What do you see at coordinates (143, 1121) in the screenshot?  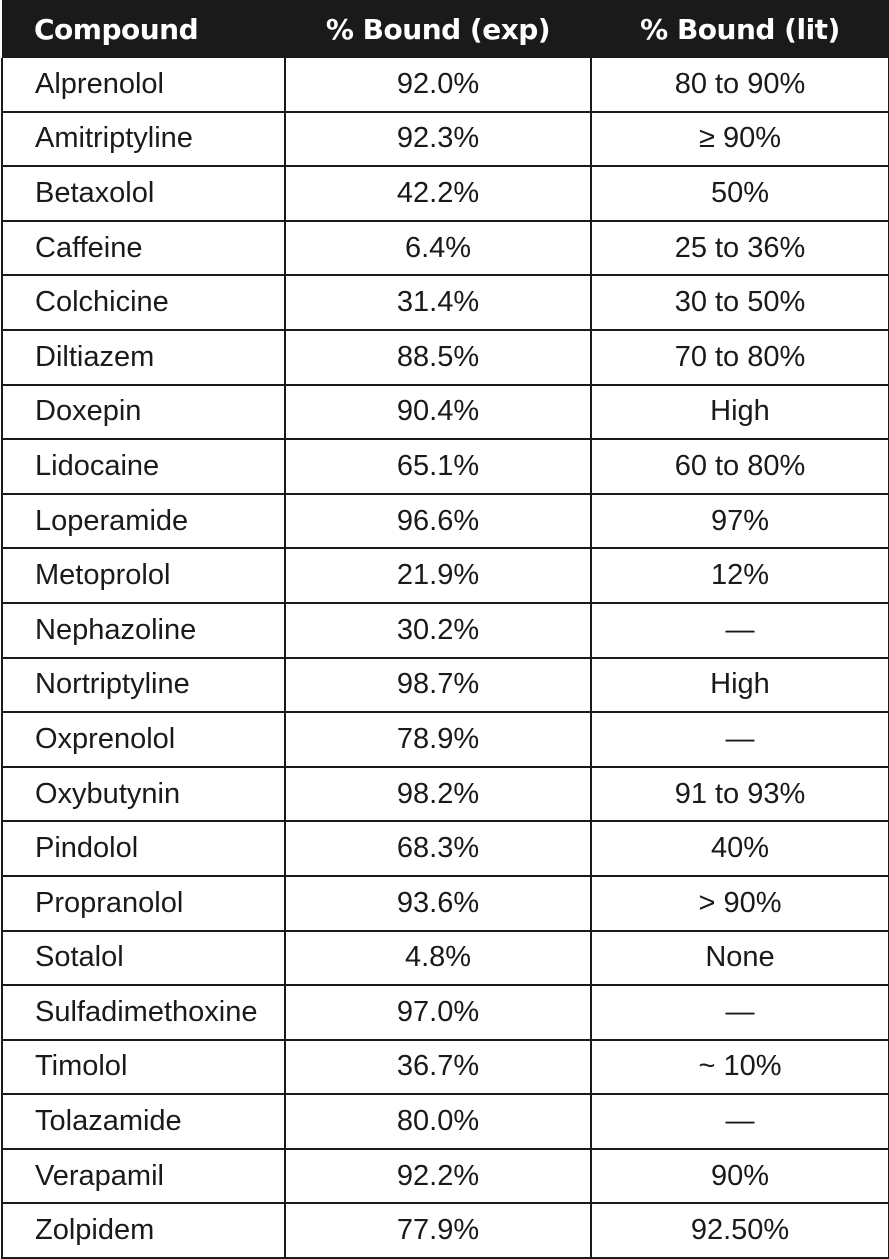 I see `cell-compound: Tolazamide` at bounding box center [143, 1121].